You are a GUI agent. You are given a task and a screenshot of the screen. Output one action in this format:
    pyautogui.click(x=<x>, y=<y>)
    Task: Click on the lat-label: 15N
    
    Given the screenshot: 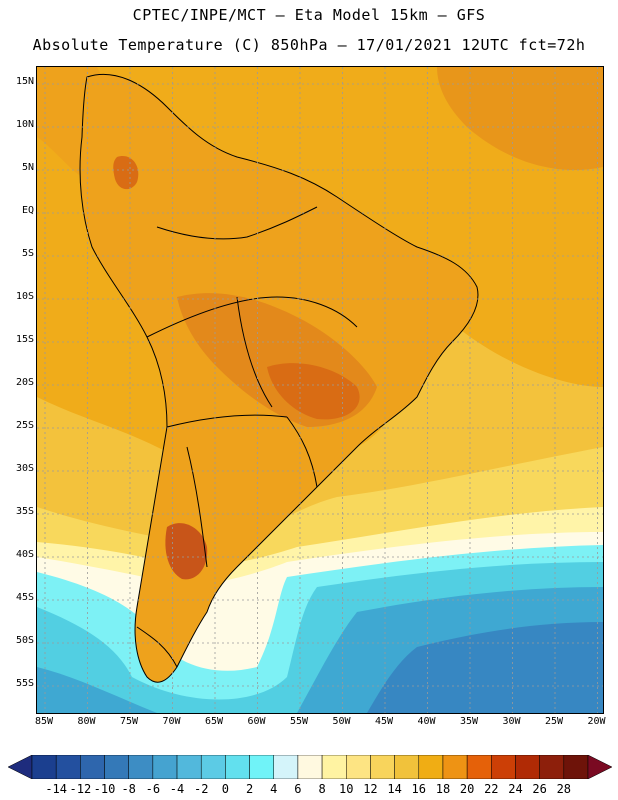 What is the action you would take?
    pyautogui.click(x=24, y=81)
    